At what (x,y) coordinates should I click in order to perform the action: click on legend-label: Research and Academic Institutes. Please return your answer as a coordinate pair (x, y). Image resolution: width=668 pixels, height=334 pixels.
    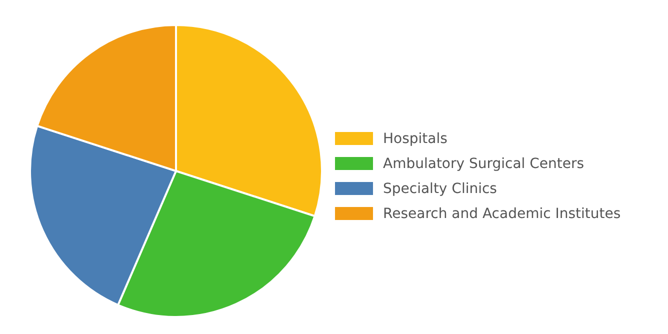
    Looking at the image, I should click on (502, 214).